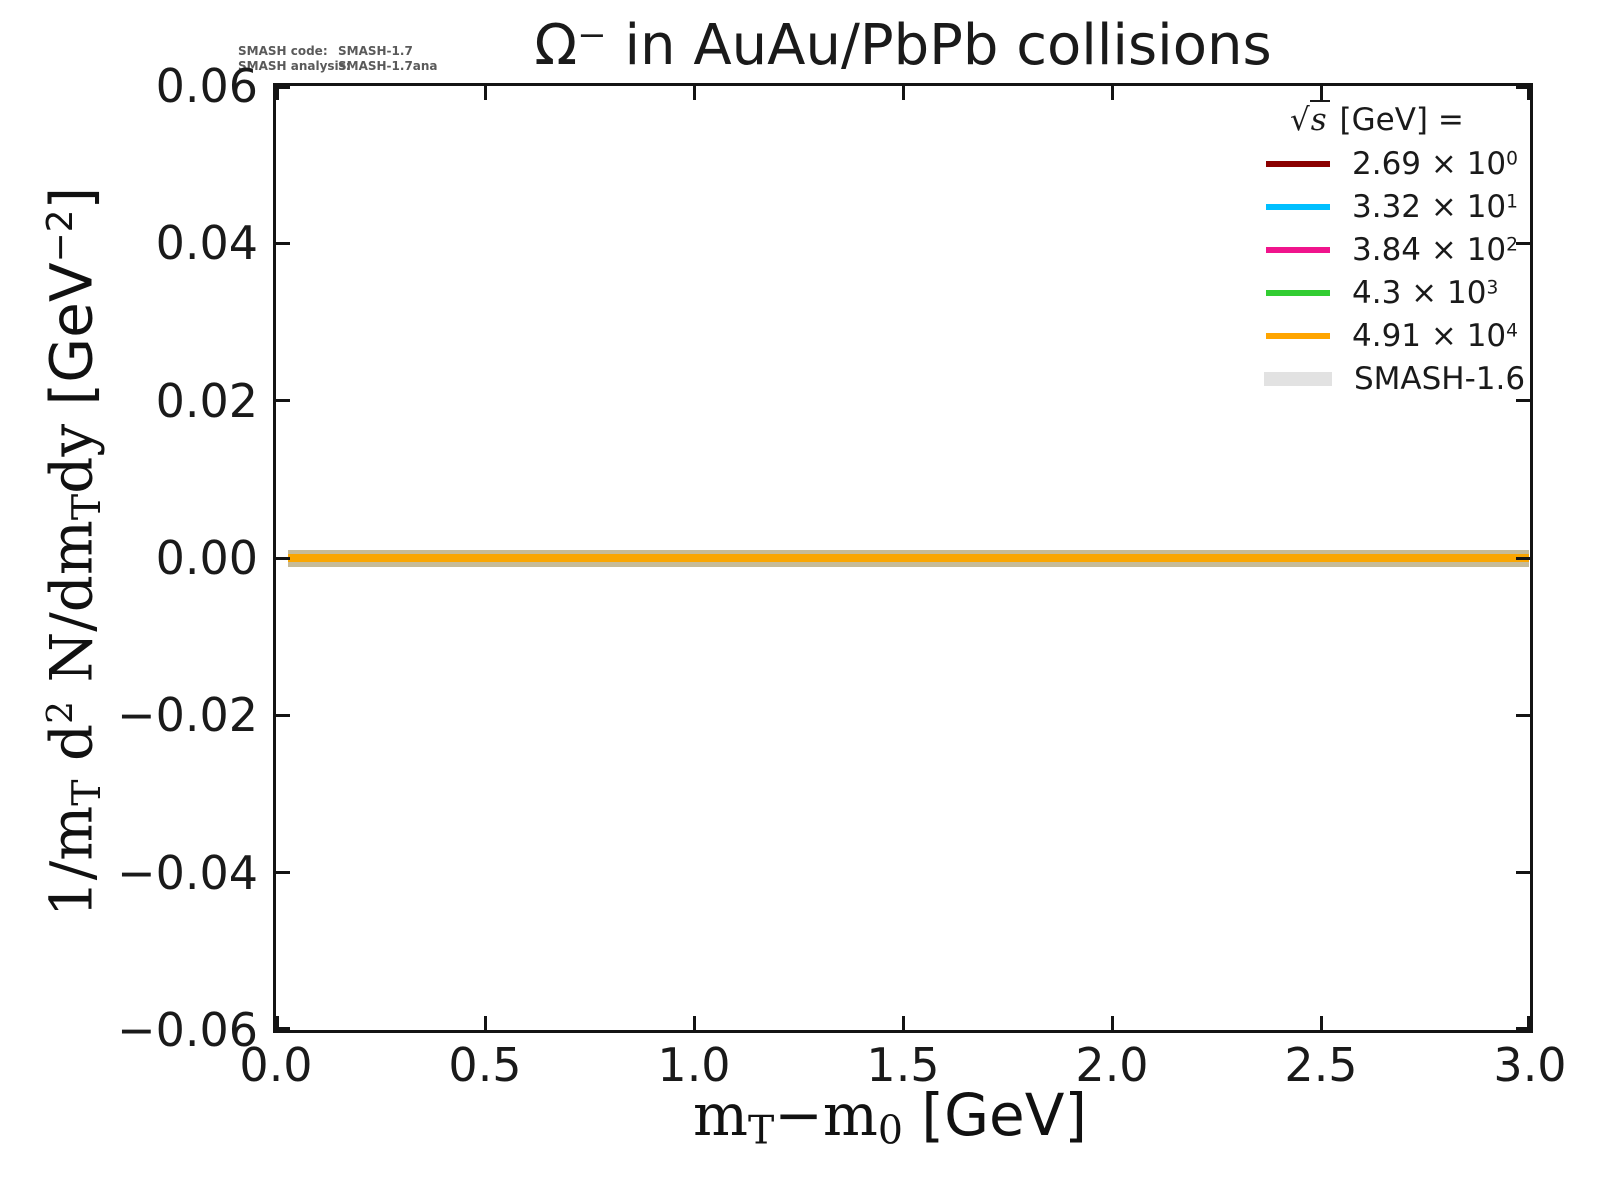  Describe the element at coordinates (1435, 335) in the screenshot. I see `legend-entry-label: 4.91 × 104` at that location.